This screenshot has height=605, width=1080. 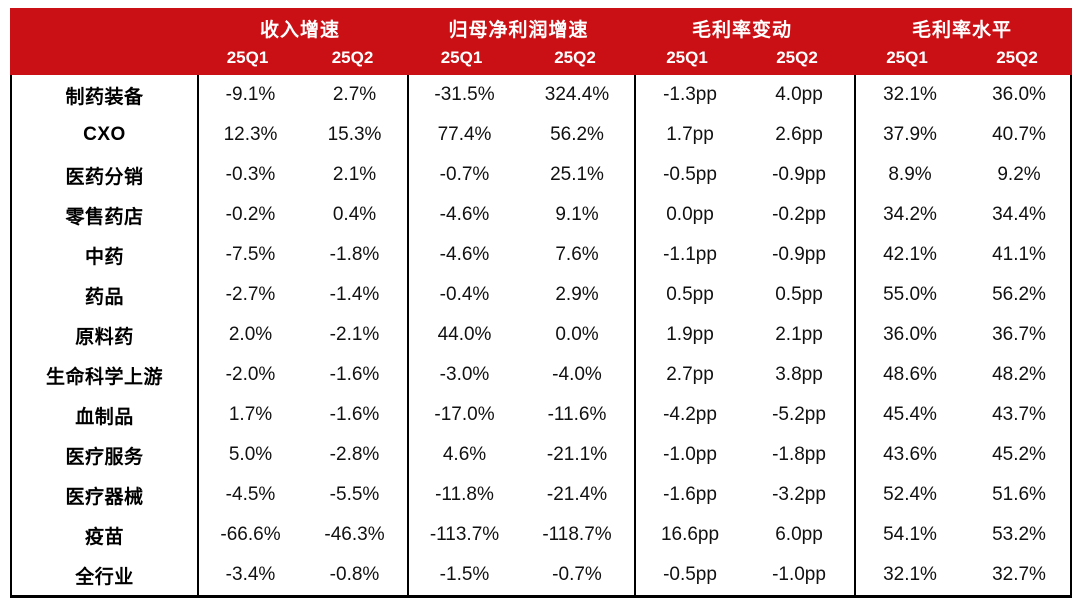 I want to click on table-cell: 1.7%, so click(x=249, y=415).